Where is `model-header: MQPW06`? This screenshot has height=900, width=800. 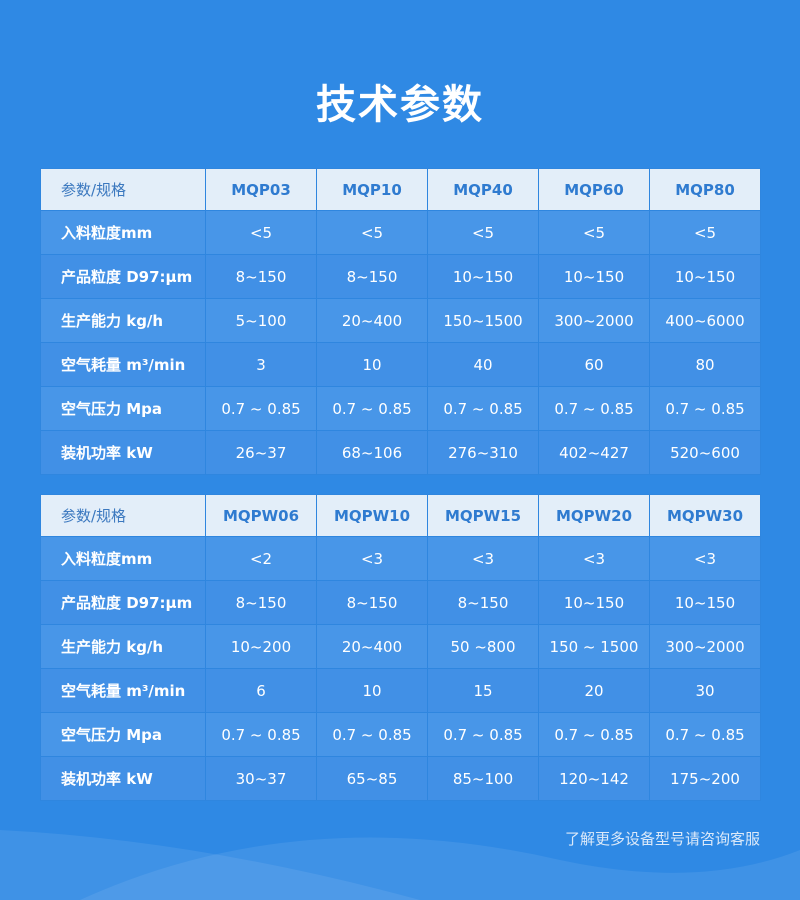 model-header: MQPW06 is located at coordinates (261, 515).